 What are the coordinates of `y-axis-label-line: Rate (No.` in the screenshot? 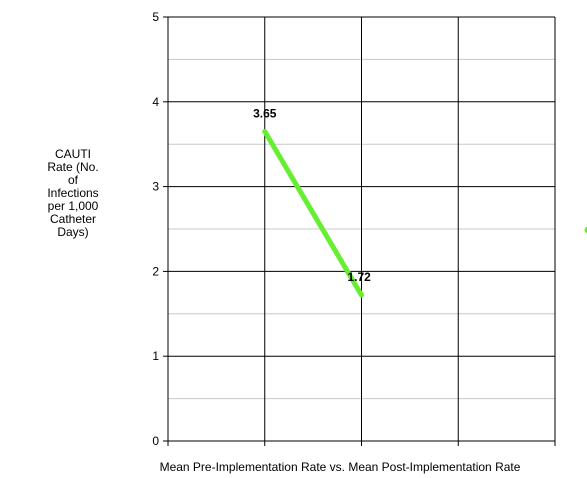 It's located at (73, 167).